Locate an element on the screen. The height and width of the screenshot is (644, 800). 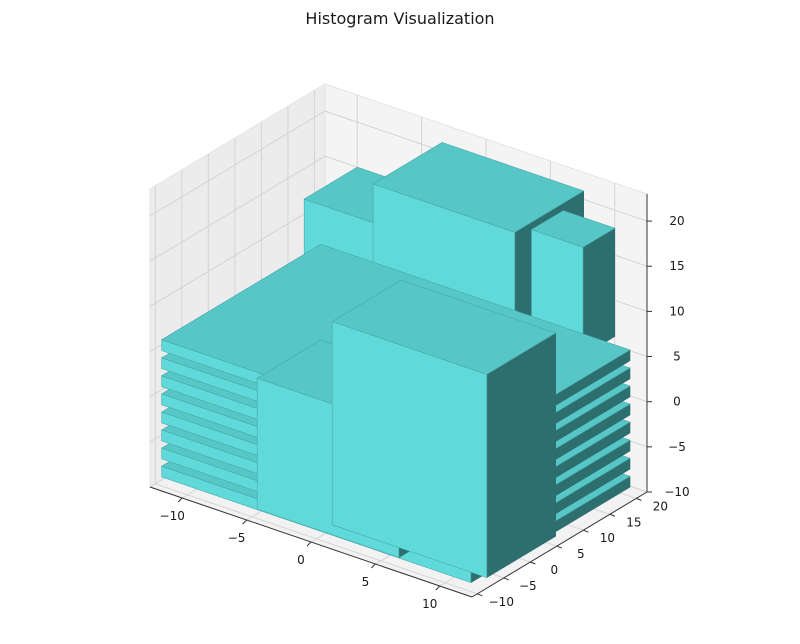
z-tick-label: 5 is located at coordinates (677, 357).